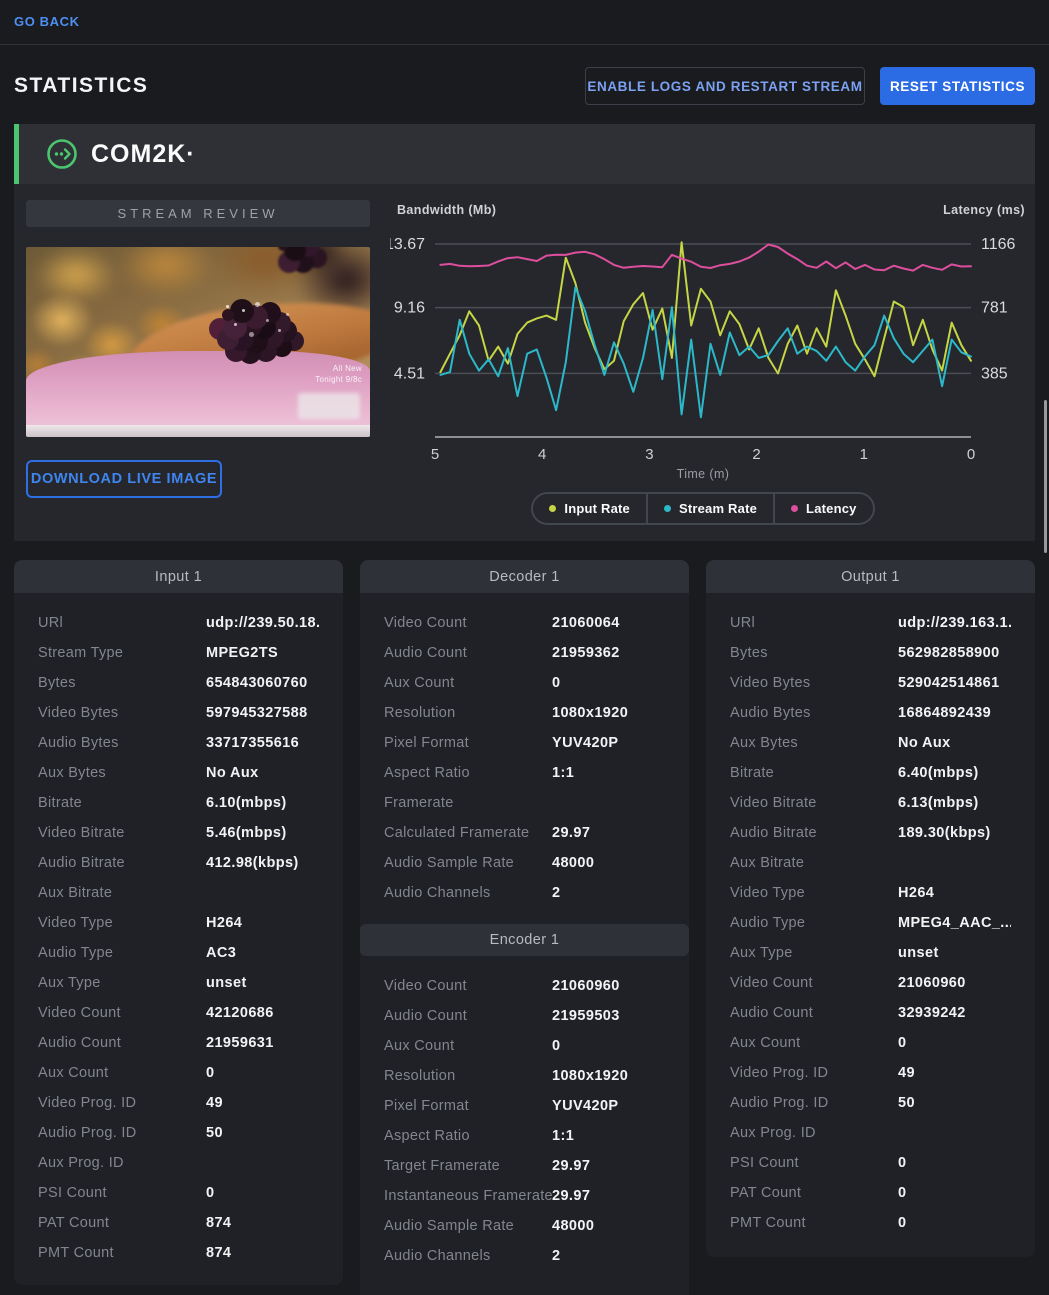 Image resolution: width=1049 pixels, height=1295 pixels. What do you see at coordinates (831, 508) in the screenshot?
I see `legend-label: Latency` at bounding box center [831, 508].